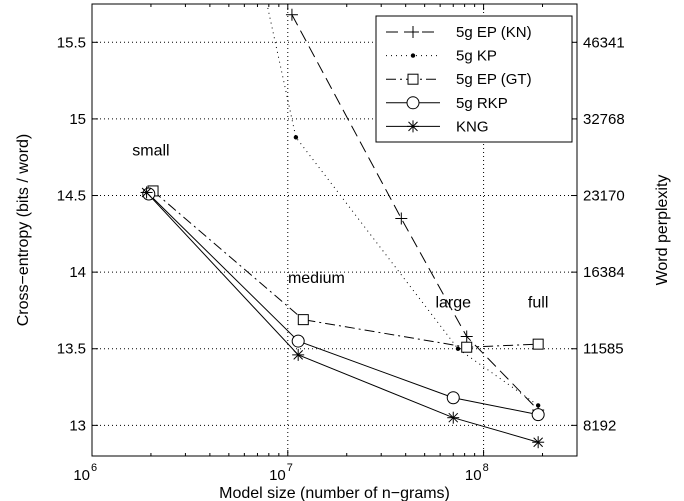 This screenshot has height=501, width=684. What do you see at coordinates (94, 468) in the screenshot?
I see `x-tick-exponent: 6` at bounding box center [94, 468].